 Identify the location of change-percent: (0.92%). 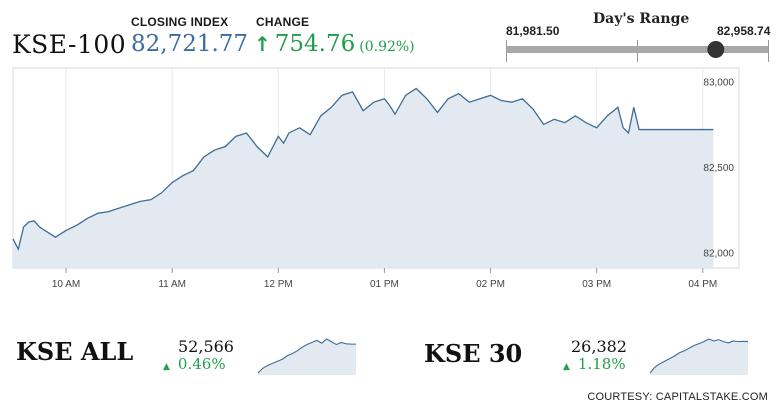
(387, 47).